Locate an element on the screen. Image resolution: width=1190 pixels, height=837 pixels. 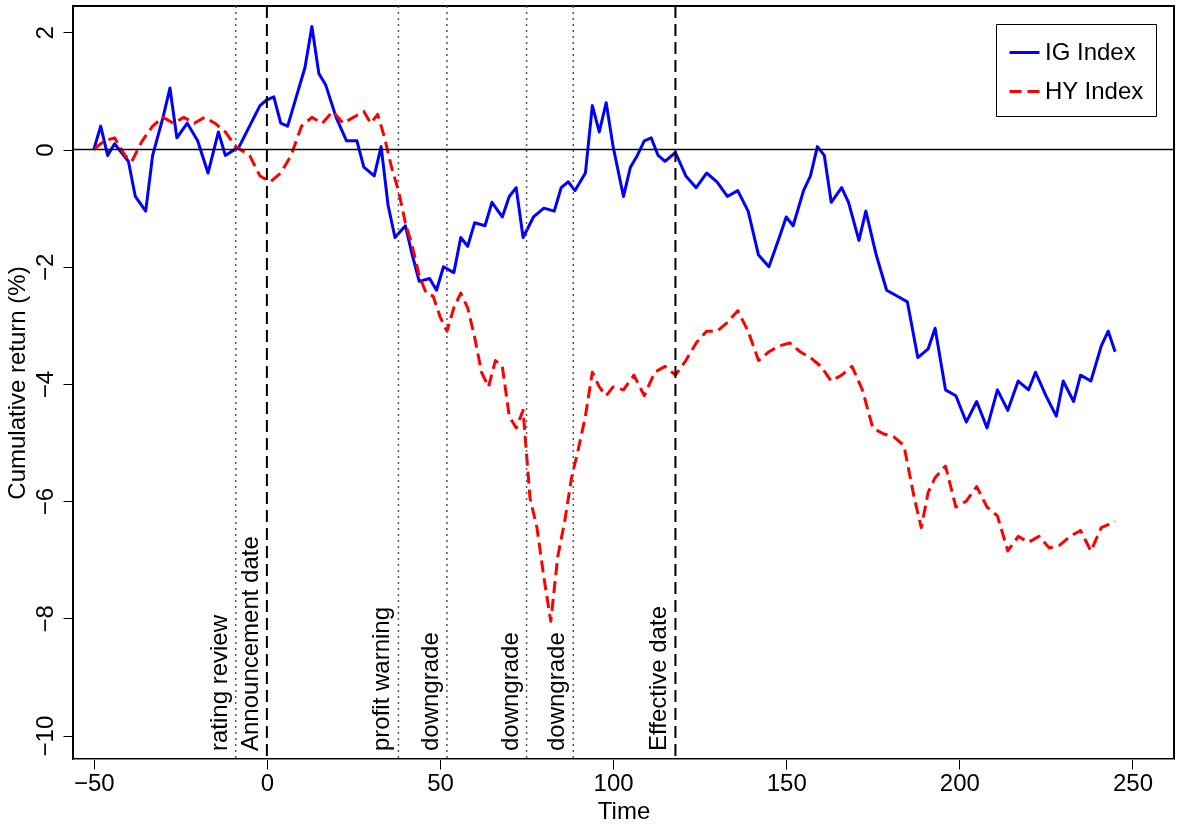
legend-label: IG Index is located at coordinates (1090, 51).